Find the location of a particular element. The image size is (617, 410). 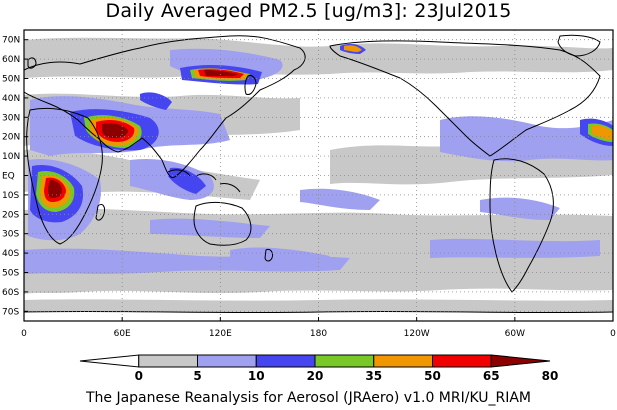

colorbar: 0 5 10 20 35 50 65 80 is located at coordinates (319, 368).